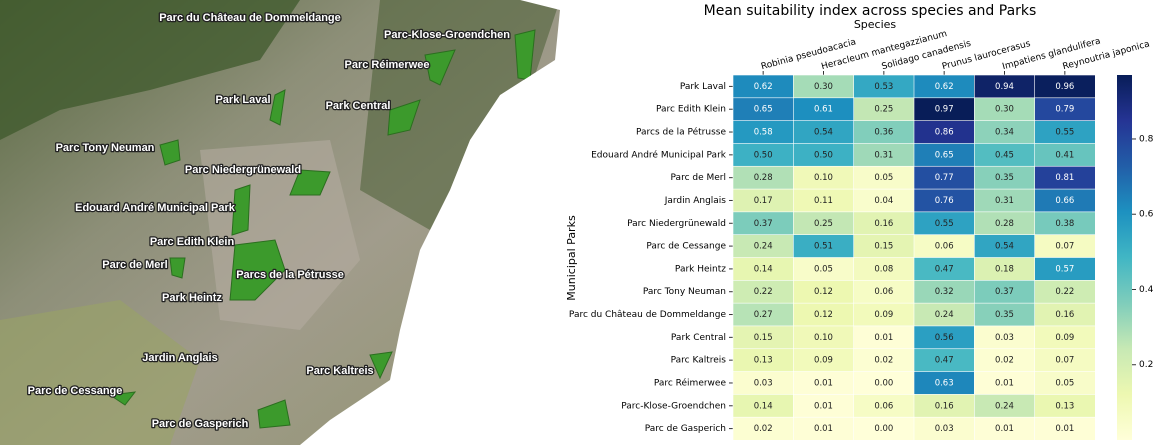  I want to click on cell-label: 0.76, so click(944, 201).